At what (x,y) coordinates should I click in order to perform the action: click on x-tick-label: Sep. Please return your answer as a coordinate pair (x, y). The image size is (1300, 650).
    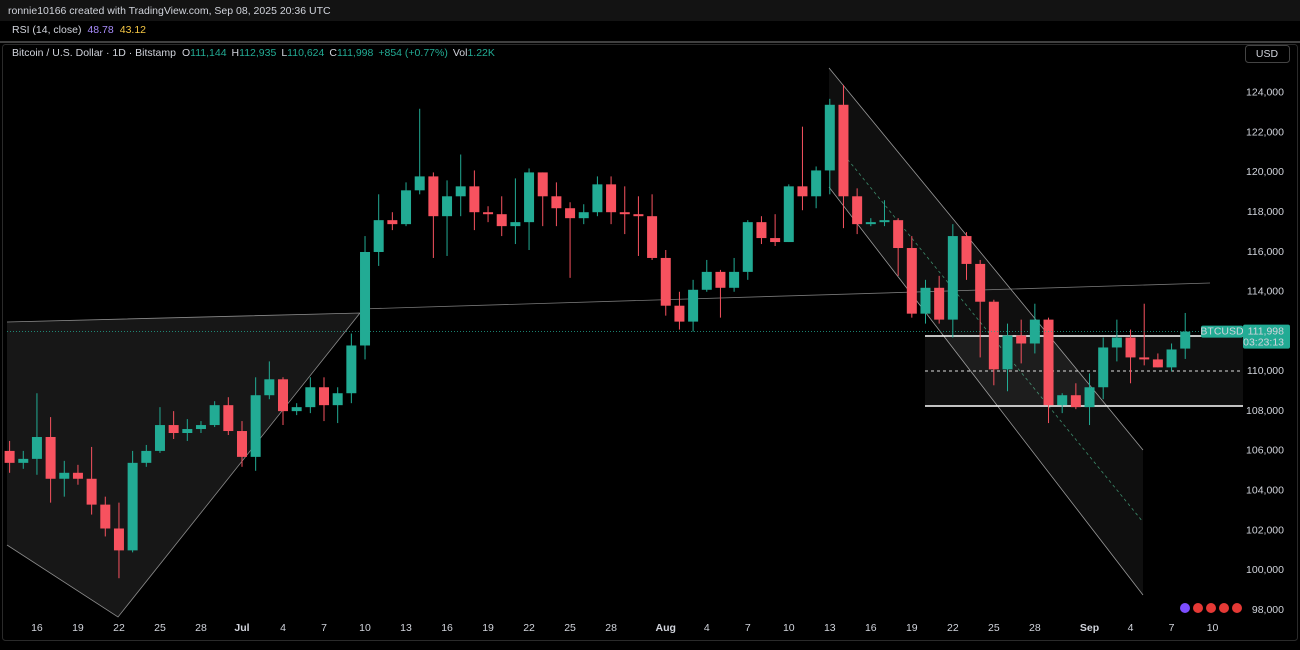
    Looking at the image, I should click on (1089, 628).